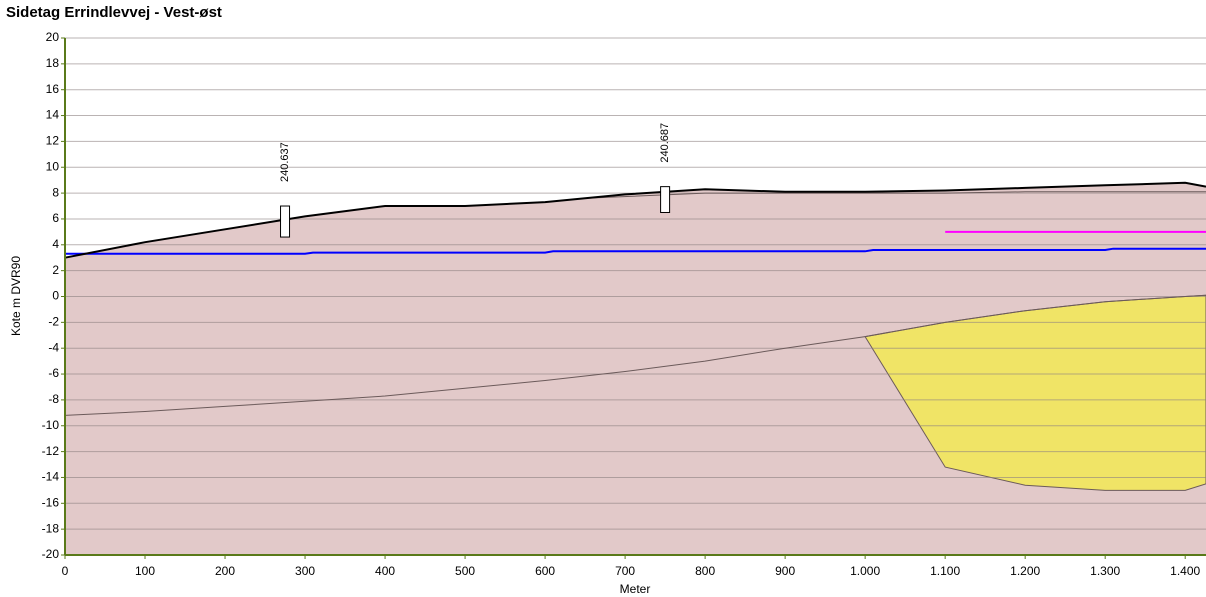 Image resolution: width=1206 pixels, height=597 pixels. What do you see at coordinates (51, 528) in the screenshot?
I see `y-tick-label: -18` at bounding box center [51, 528].